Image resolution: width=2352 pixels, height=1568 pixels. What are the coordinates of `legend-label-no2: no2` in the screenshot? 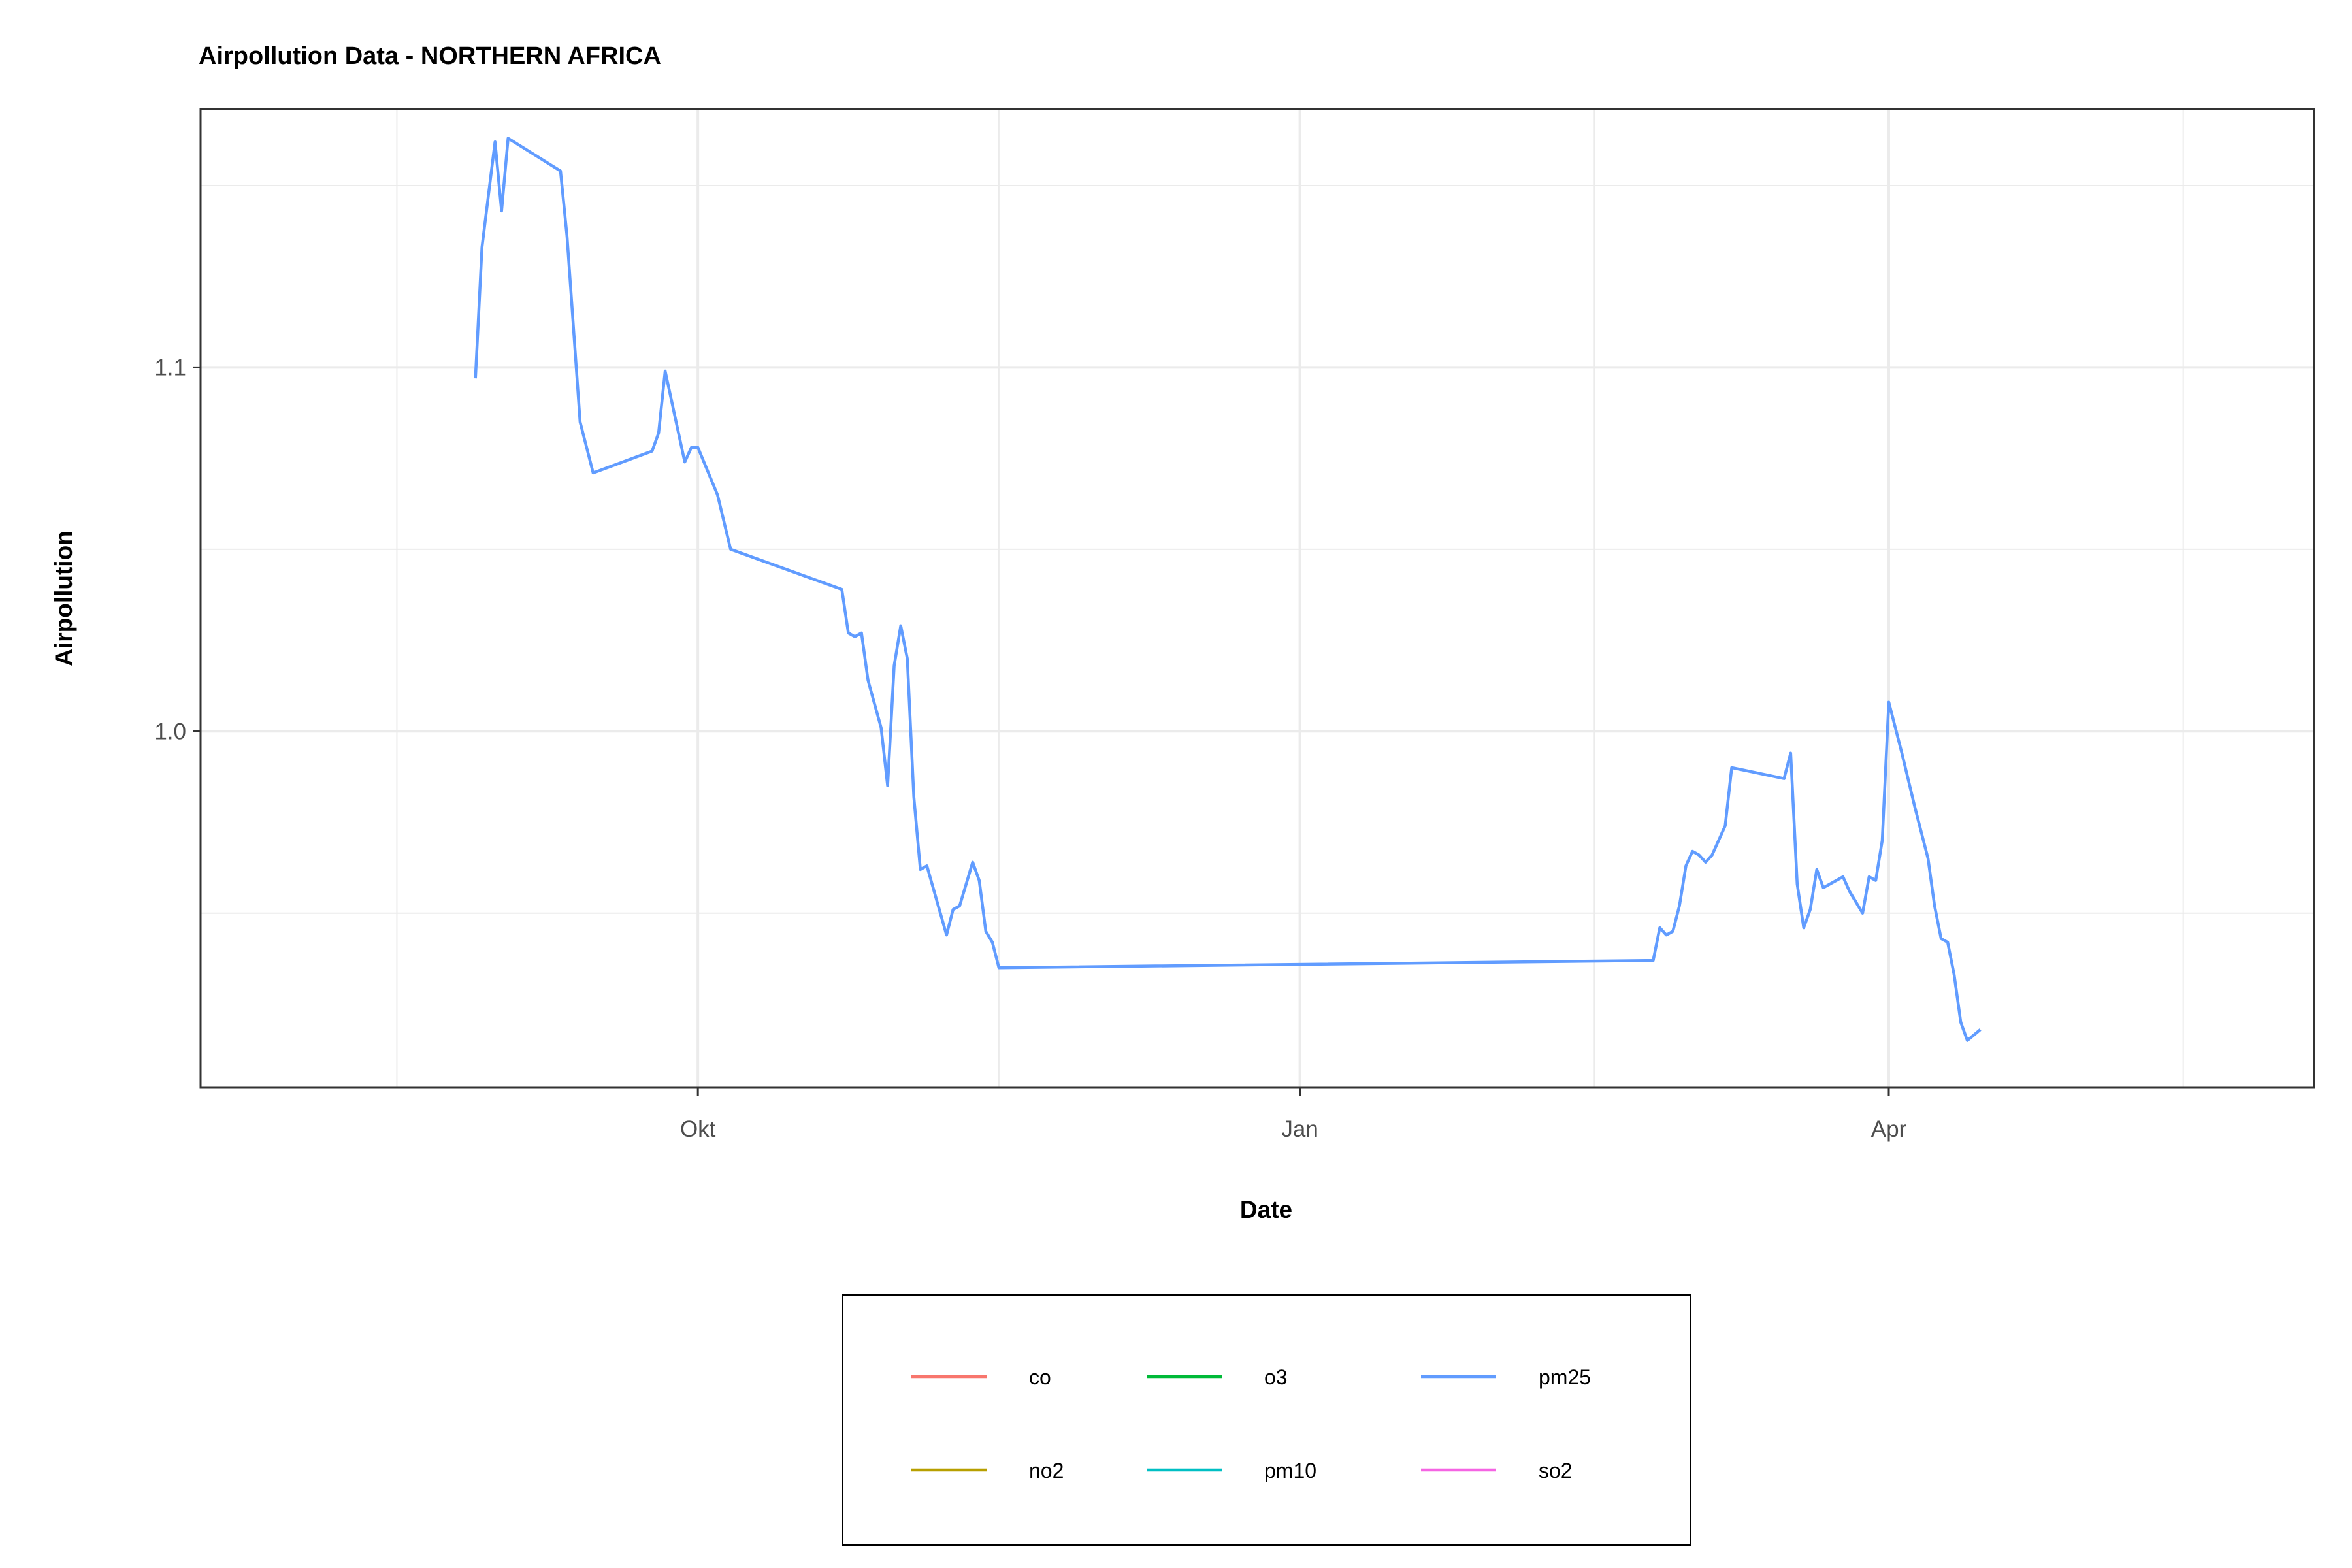 It's located at (1046, 1470).